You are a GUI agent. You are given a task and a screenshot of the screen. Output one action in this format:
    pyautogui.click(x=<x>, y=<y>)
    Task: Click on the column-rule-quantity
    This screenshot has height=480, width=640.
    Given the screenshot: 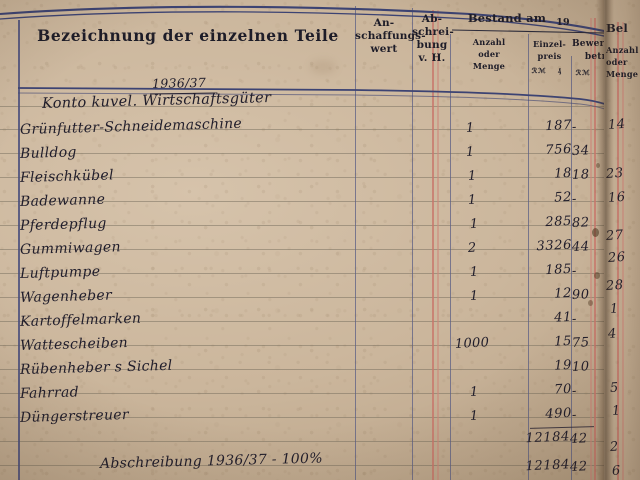 What is the action you would take?
    pyautogui.click(x=450, y=257)
    